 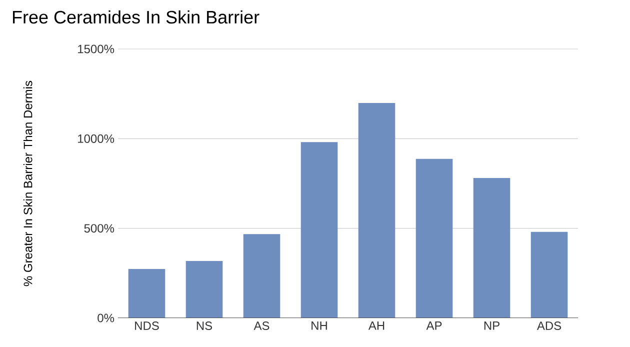 What do you see at coordinates (96, 138) in the screenshot?
I see `y-tick-label: 1000%` at bounding box center [96, 138].